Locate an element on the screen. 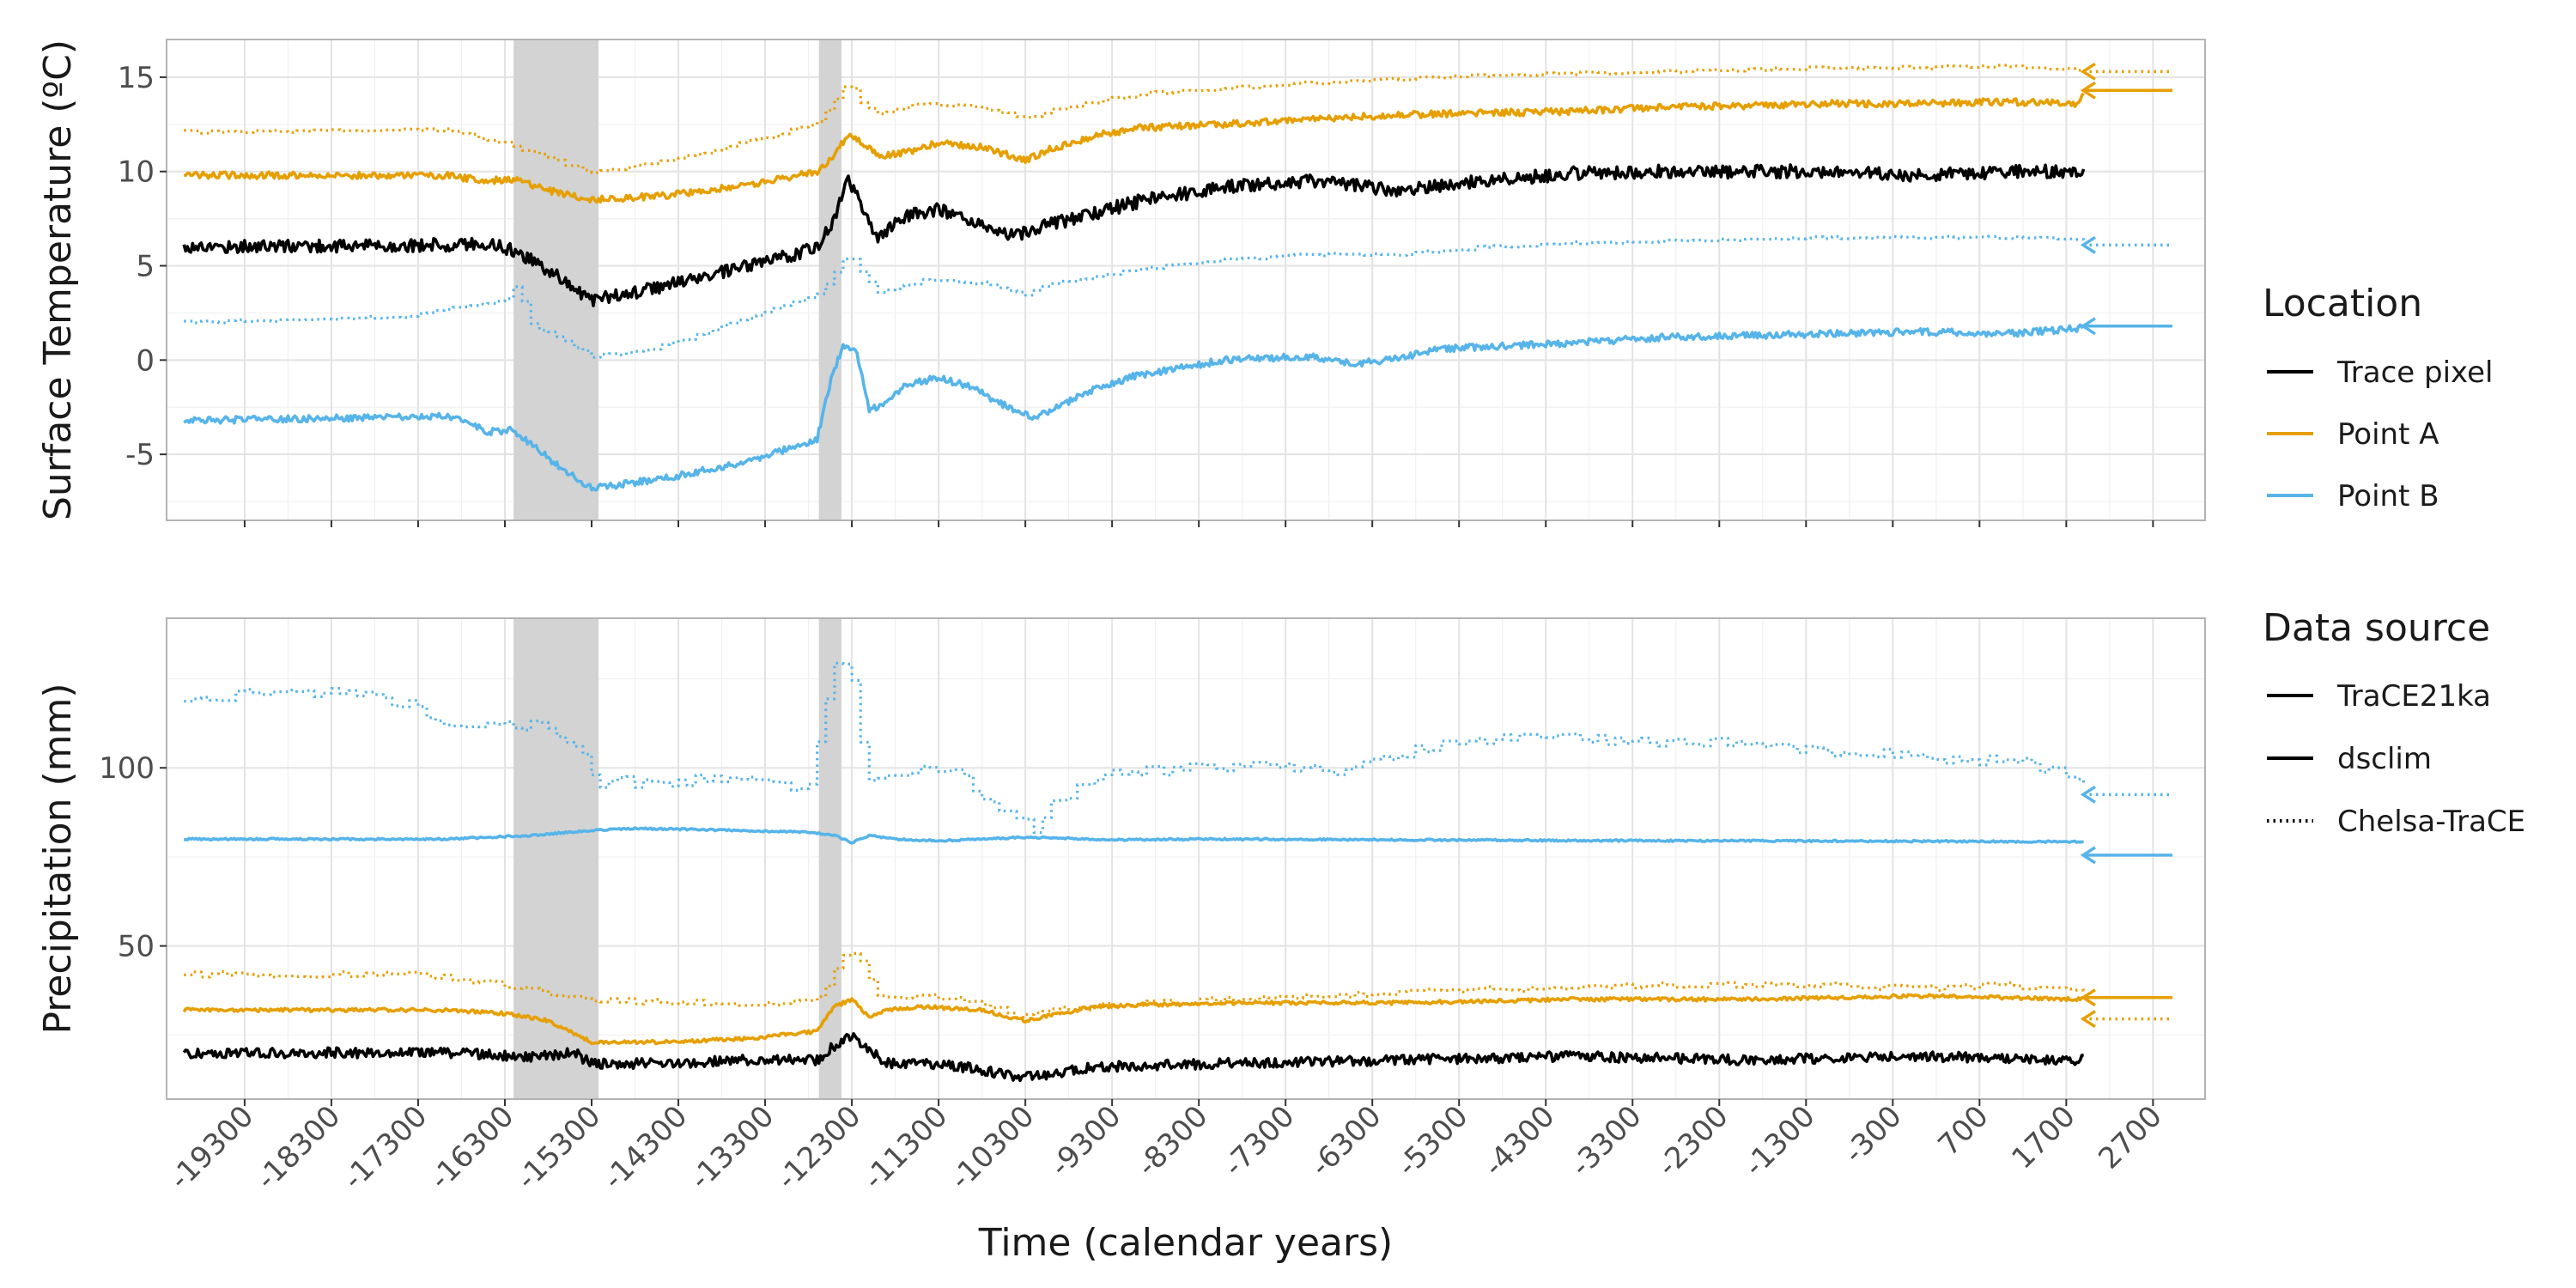  x-tick-label: 2700 is located at coordinates (2130, 1137).